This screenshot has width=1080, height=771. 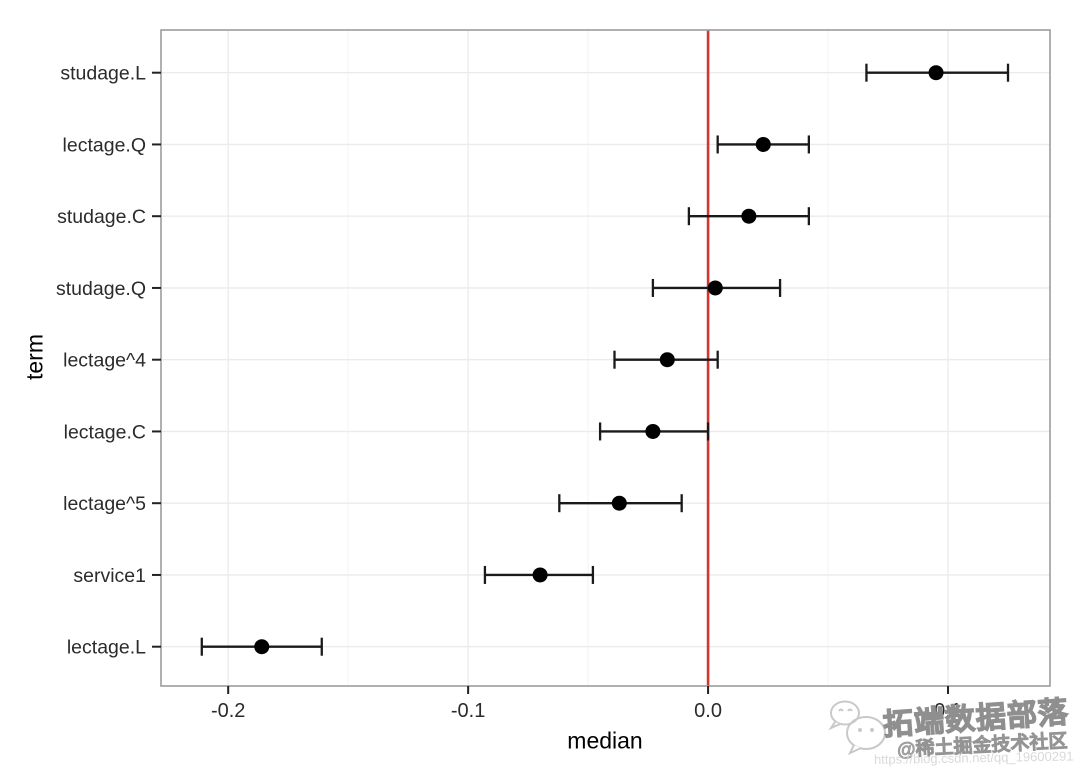 What do you see at coordinates (103, 74) in the screenshot?
I see `y-tick-label: studage.L` at bounding box center [103, 74].